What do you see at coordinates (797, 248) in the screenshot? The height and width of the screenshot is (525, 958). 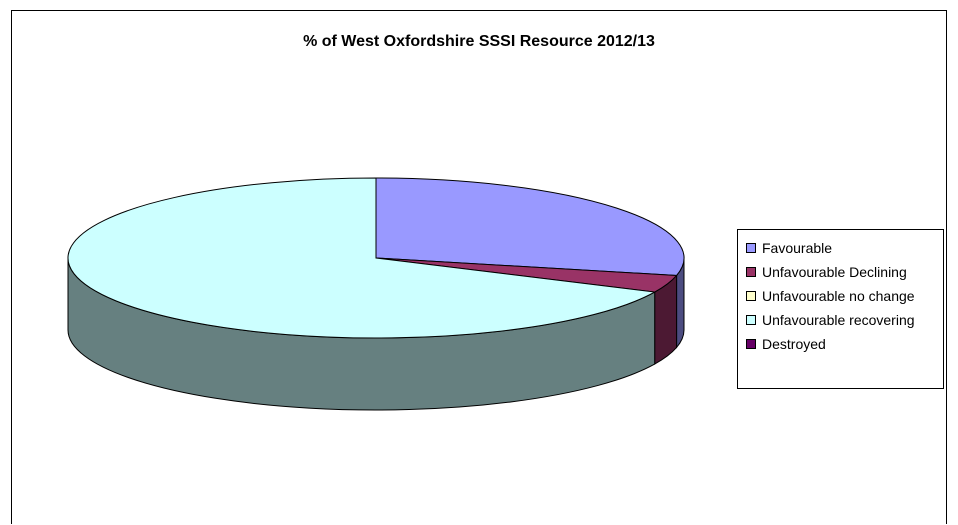 I see `legend-label: Favourable` at bounding box center [797, 248].